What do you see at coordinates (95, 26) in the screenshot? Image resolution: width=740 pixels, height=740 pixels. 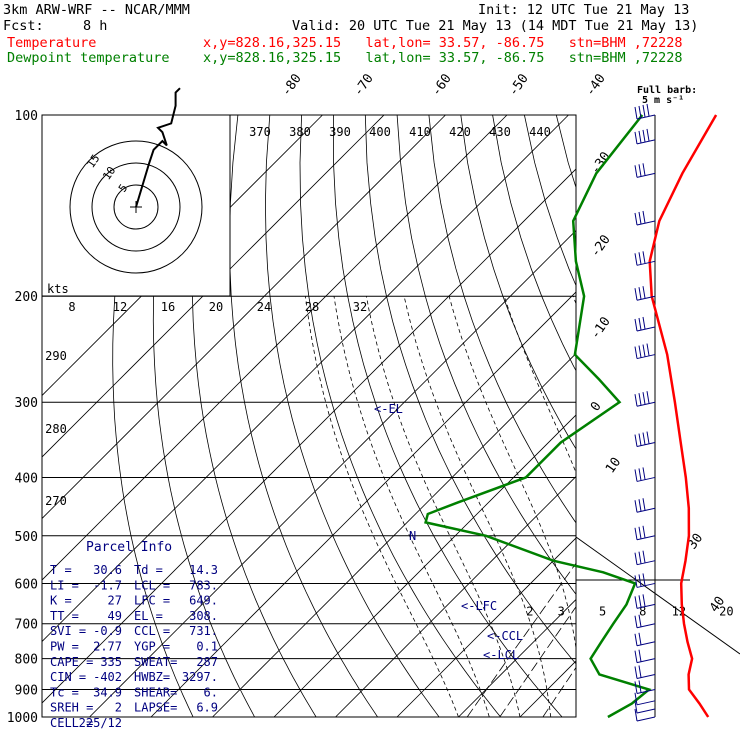 I see `forecast-hour: 8 h` at bounding box center [95, 26].